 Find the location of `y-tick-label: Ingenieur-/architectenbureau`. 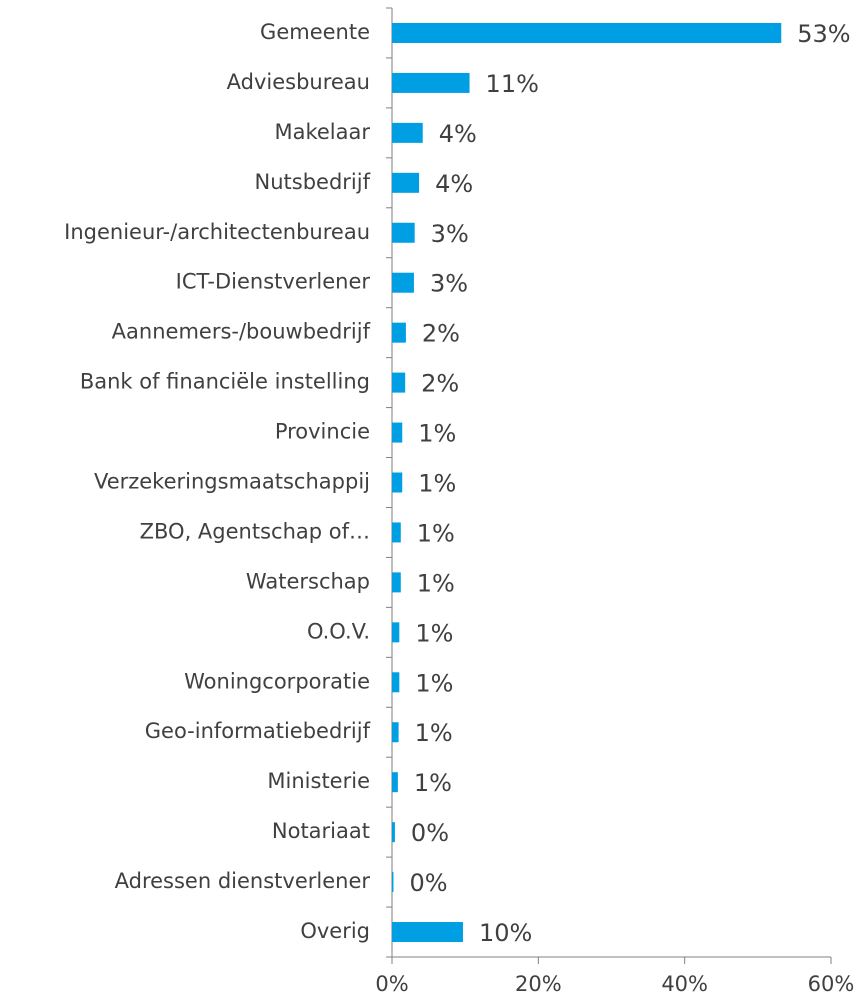

y-tick-label: Ingenieur-/architectenbureau is located at coordinates (217, 232).